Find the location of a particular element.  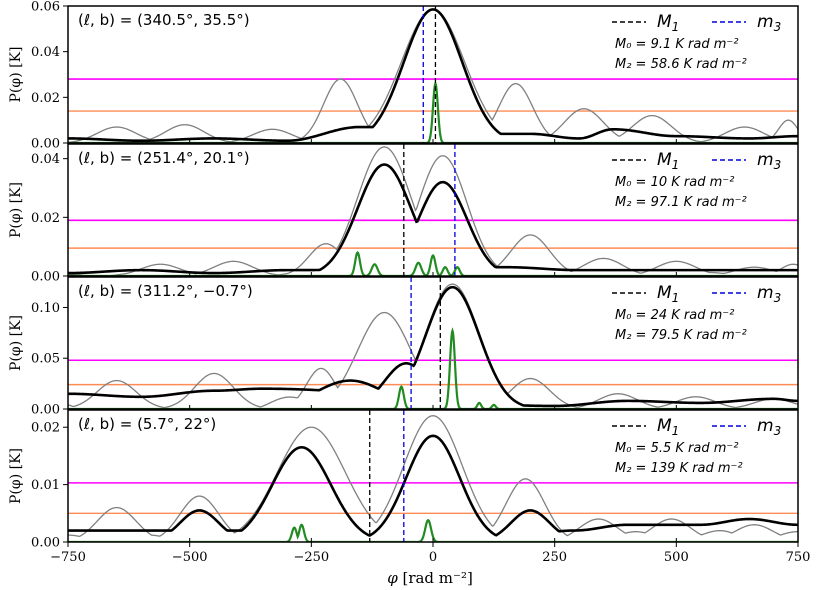

panel-4-y-axis-label: P(φ) [K] is located at coordinates (16, 476).